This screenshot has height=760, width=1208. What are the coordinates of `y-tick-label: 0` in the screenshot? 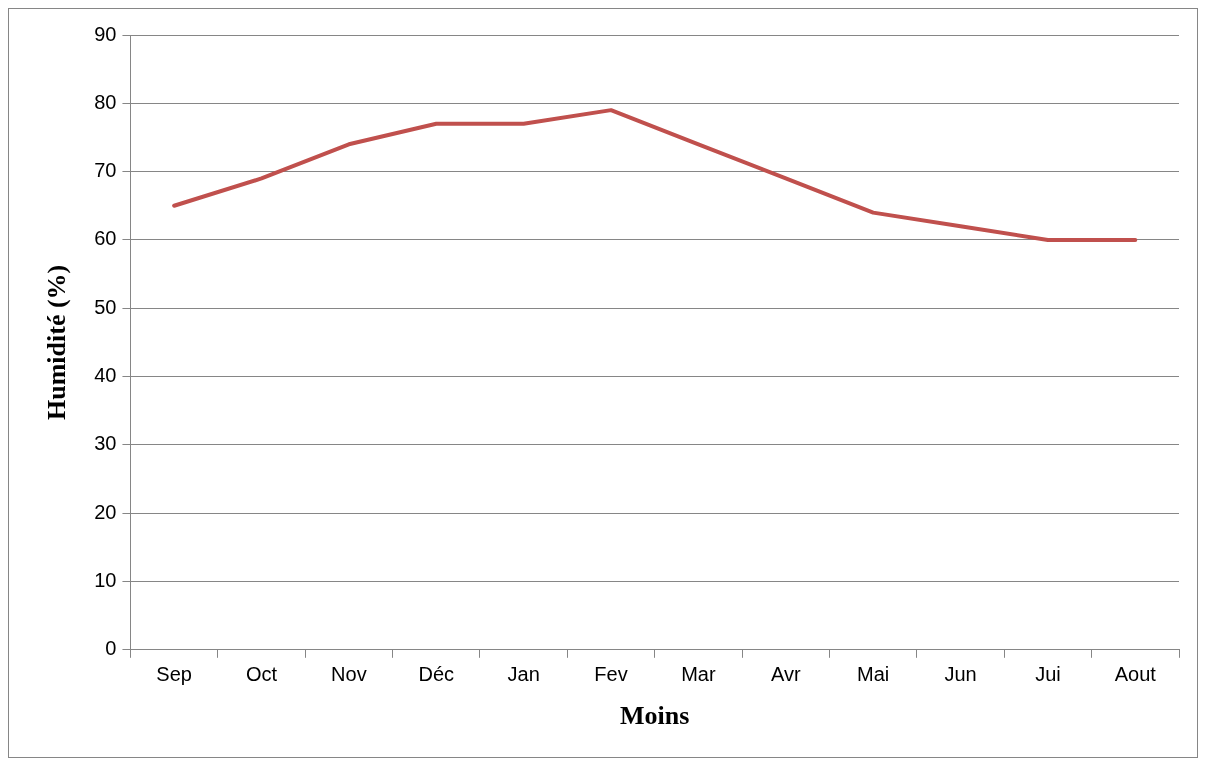 It's located at (111, 648).